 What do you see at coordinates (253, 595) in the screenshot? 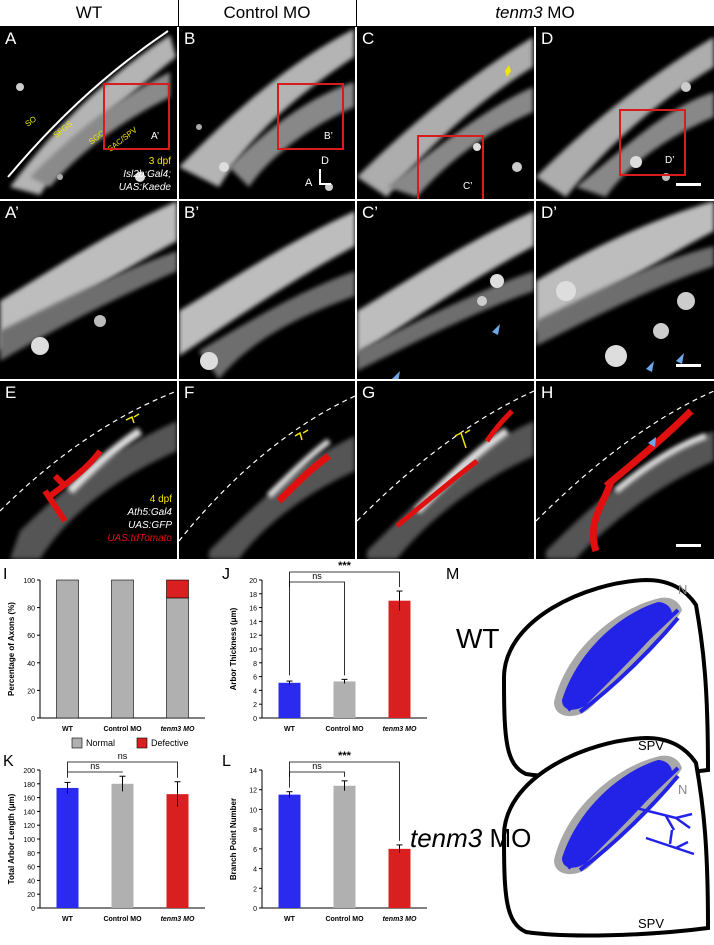
I see `y-tick-label: 18` at bounding box center [253, 595].